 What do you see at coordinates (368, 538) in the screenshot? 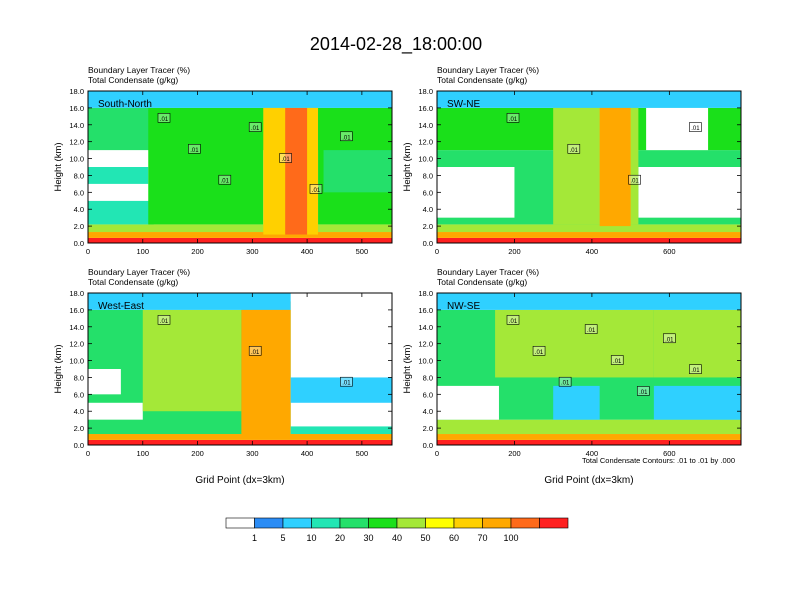
I see `colorbar-label: 30` at bounding box center [368, 538].